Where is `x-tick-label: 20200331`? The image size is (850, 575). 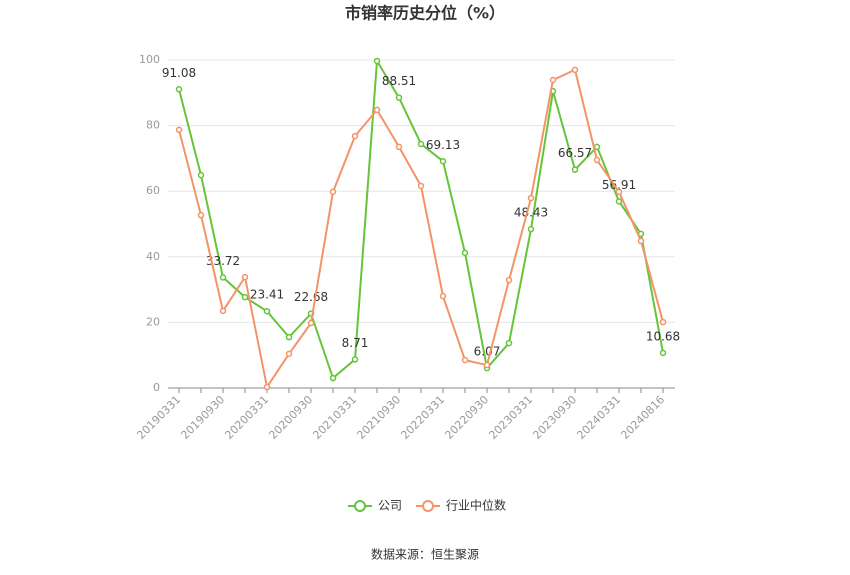 x-tick-label: 20200331 is located at coordinates (246, 417).